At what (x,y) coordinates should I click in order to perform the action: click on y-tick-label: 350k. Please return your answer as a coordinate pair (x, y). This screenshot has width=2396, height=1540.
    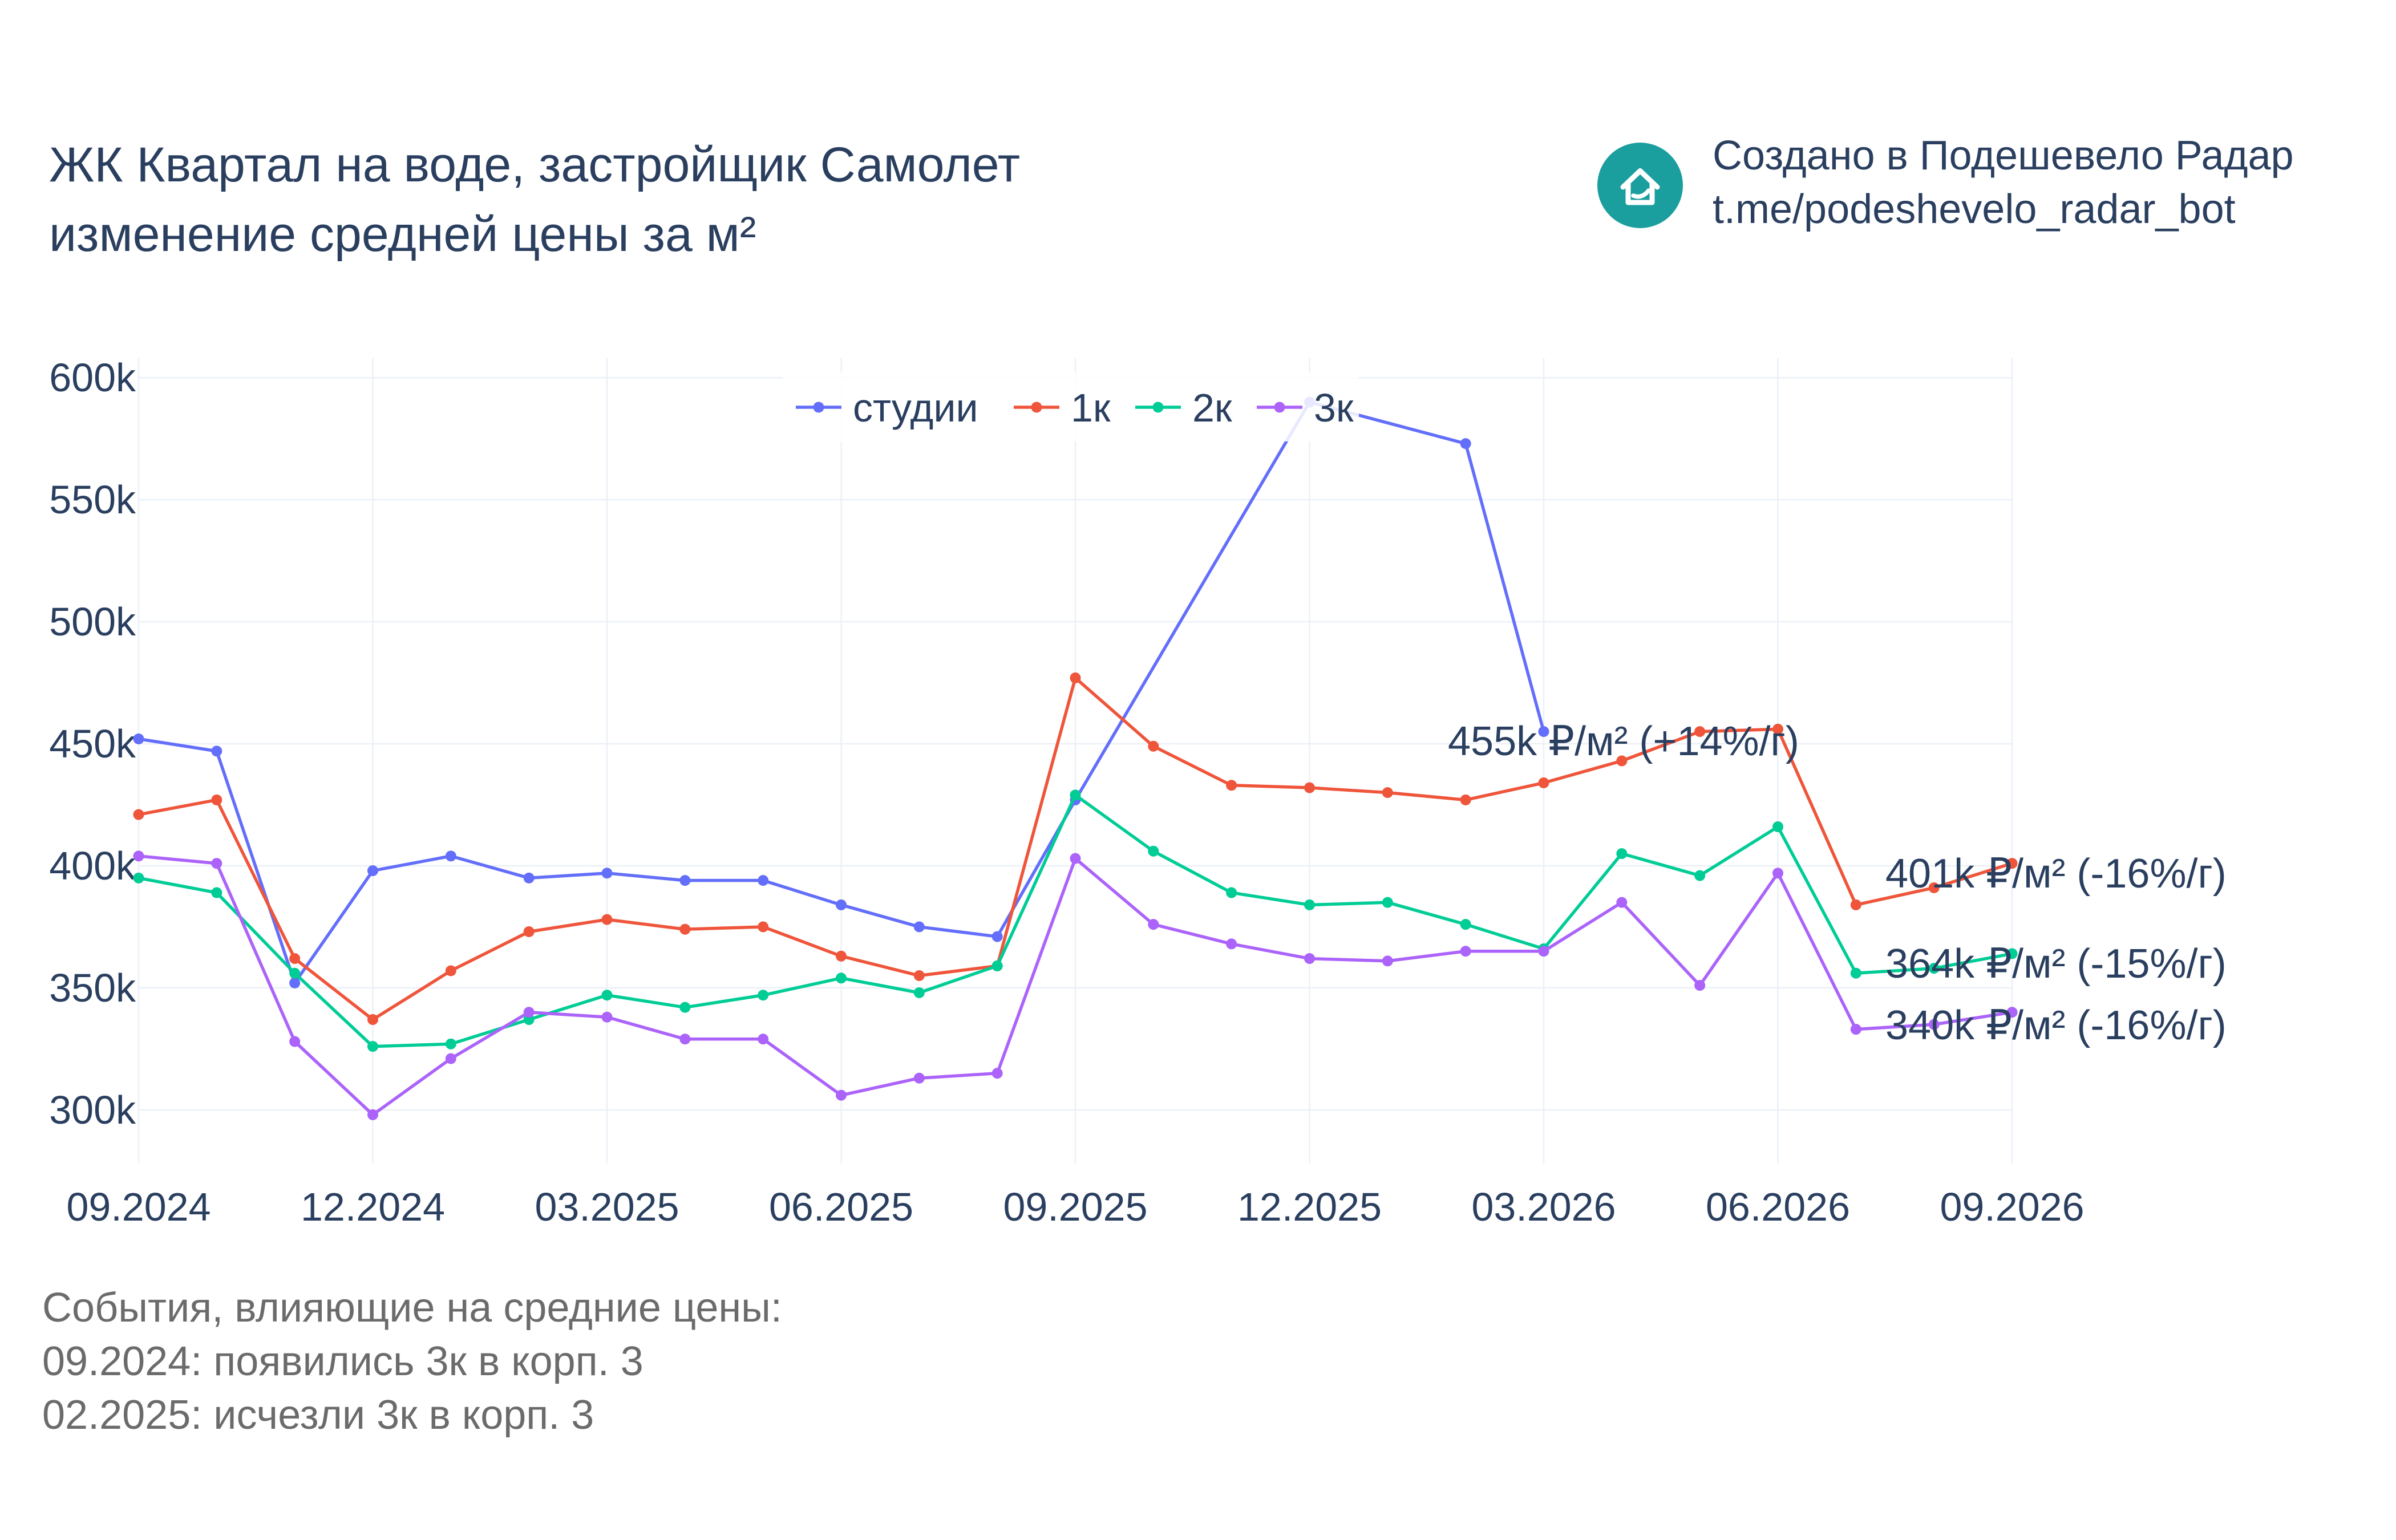
    Looking at the image, I should click on (92, 988).